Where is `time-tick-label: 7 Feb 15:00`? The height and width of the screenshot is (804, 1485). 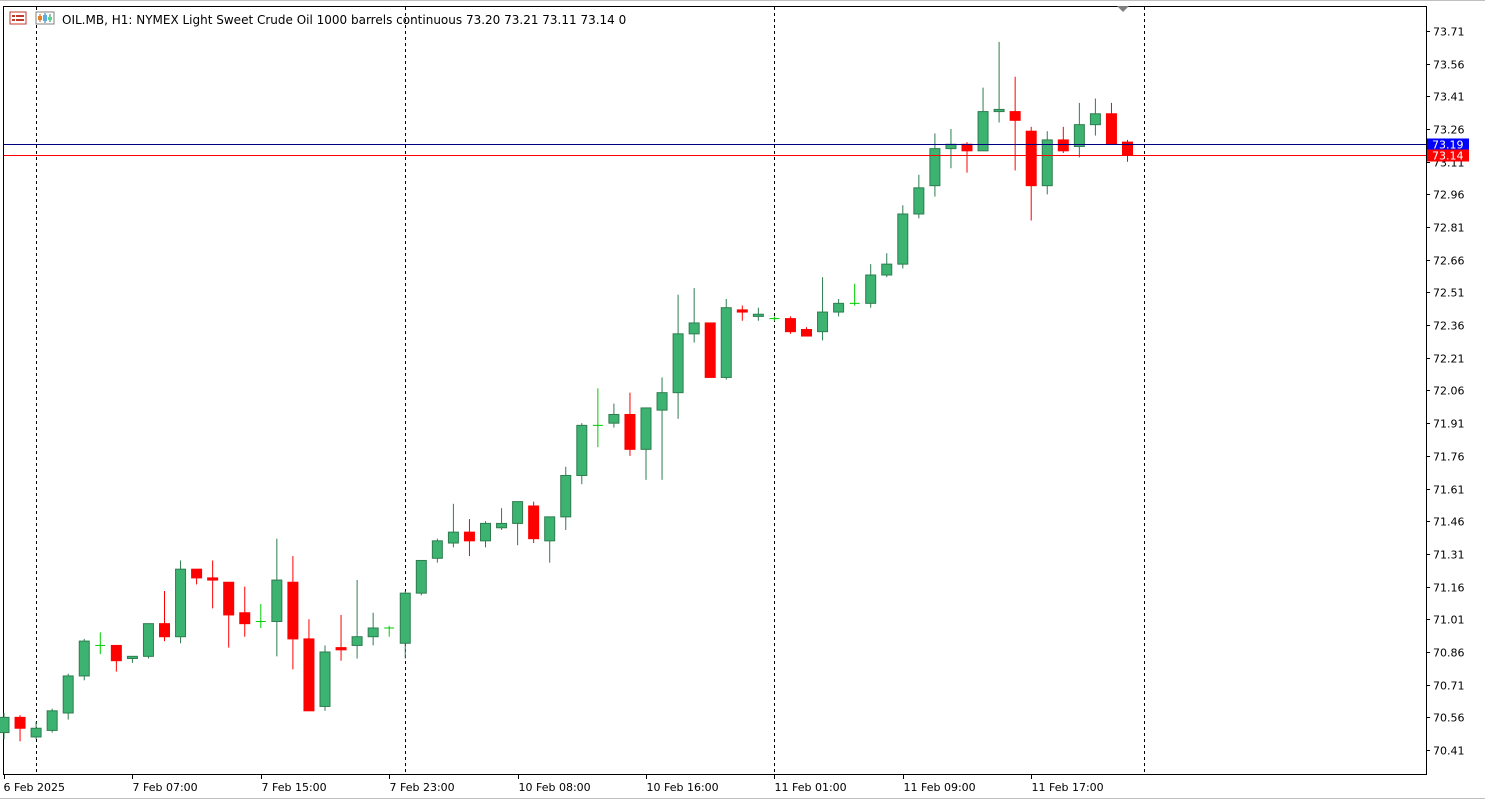 time-tick-label: 7 Feb 15:00 is located at coordinates (294, 787).